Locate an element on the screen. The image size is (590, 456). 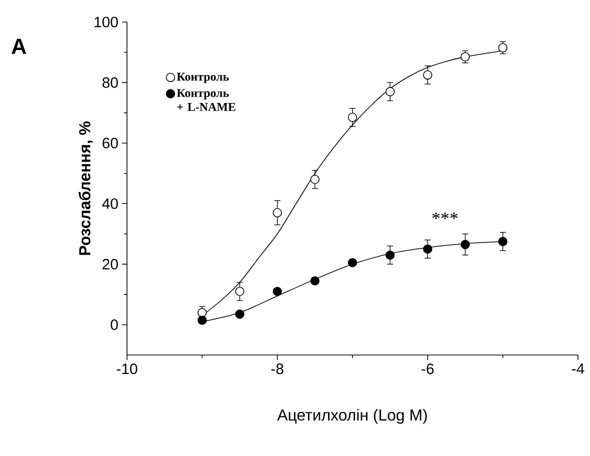
y-tick-label: 80 is located at coordinates (110, 82).